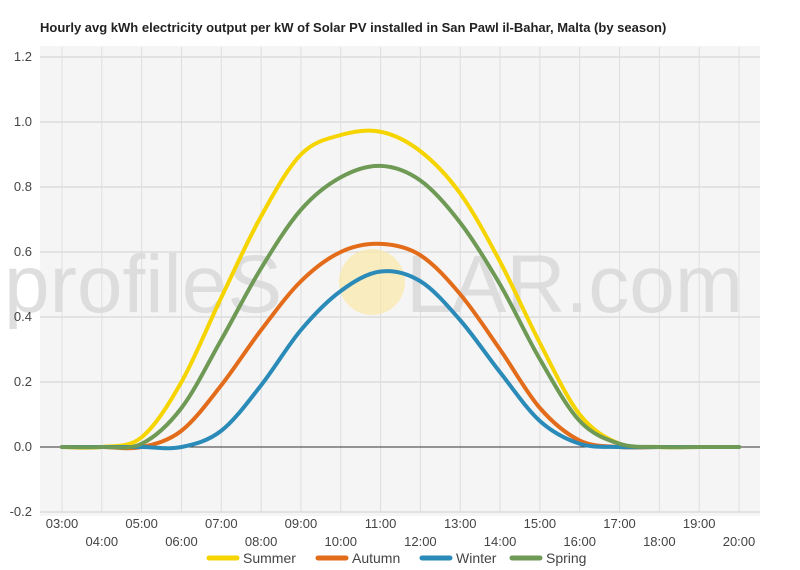 This screenshot has height=570, width=800. What do you see at coordinates (579, 541) in the screenshot?
I see `x-tick-label: 16:00` at bounding box center [579, 541].